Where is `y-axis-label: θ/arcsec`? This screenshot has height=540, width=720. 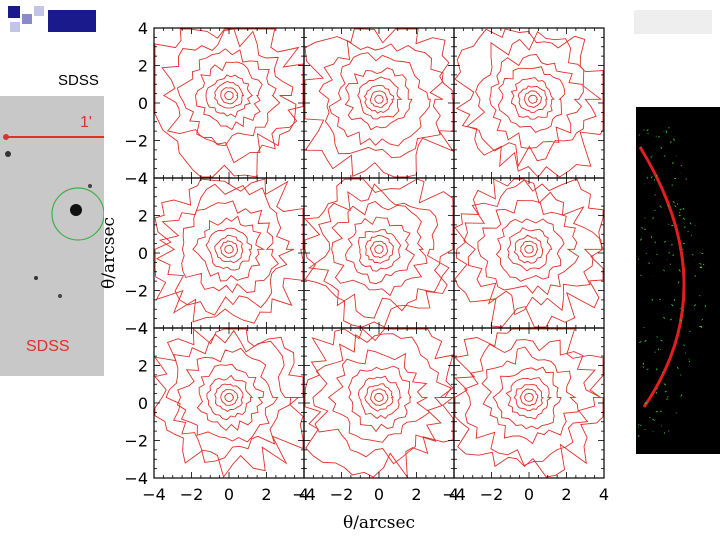 y-axis-label: θ/arcsec is located at coordinates (109, 253).